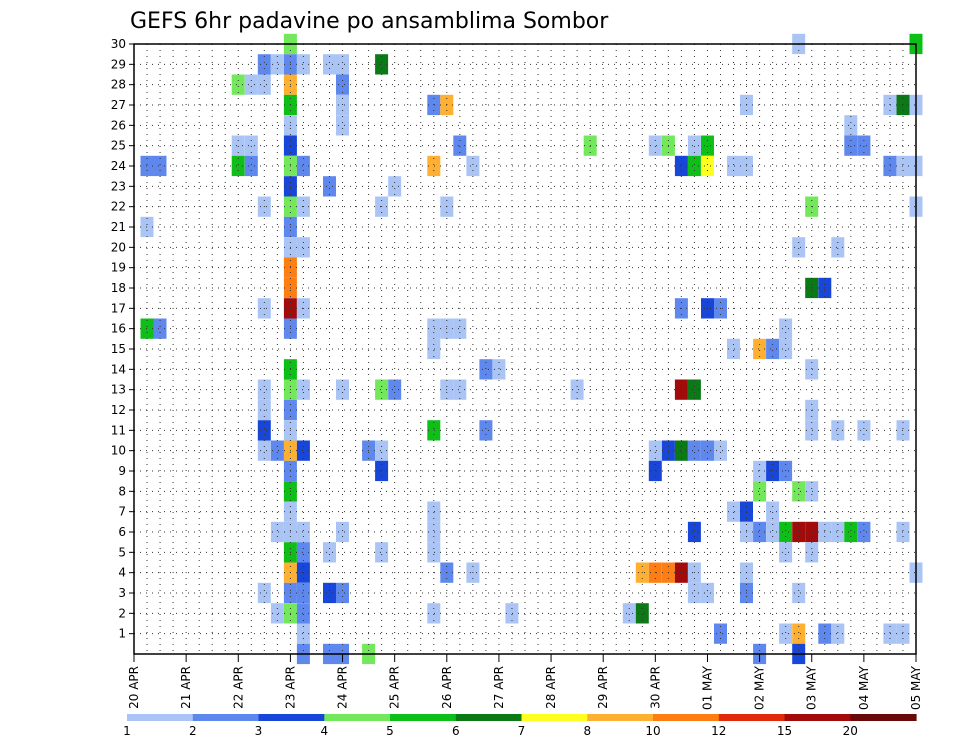 This screenshot has width=960, height=742. Describe the element at coordinates (499, 687) in the screenshot. I see `x-tick-label: 27 APR` at that location.